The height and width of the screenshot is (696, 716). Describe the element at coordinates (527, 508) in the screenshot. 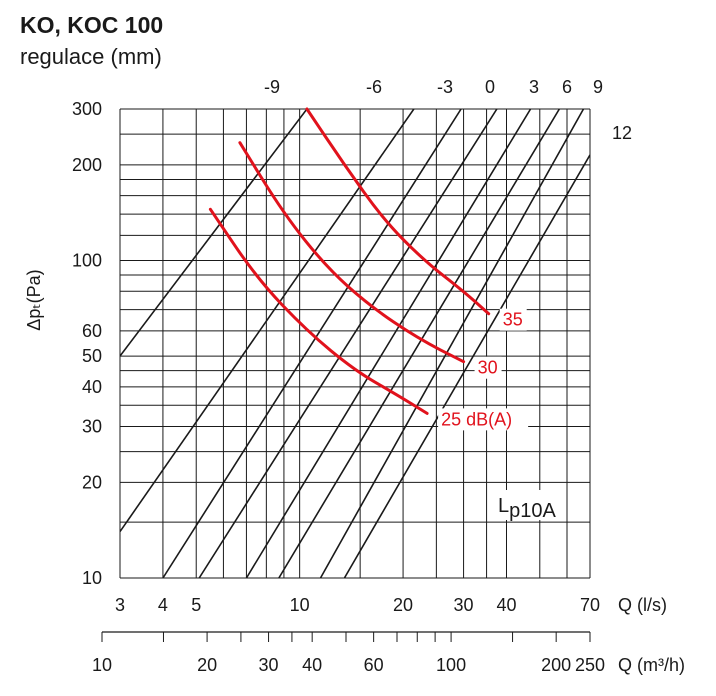

I see `lp10a-label: Lp10A` at that location.